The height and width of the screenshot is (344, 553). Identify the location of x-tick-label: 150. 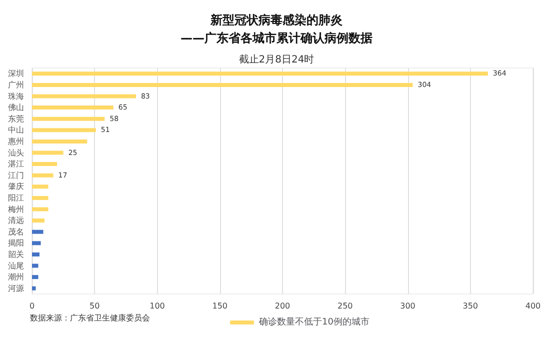
(220, 306).